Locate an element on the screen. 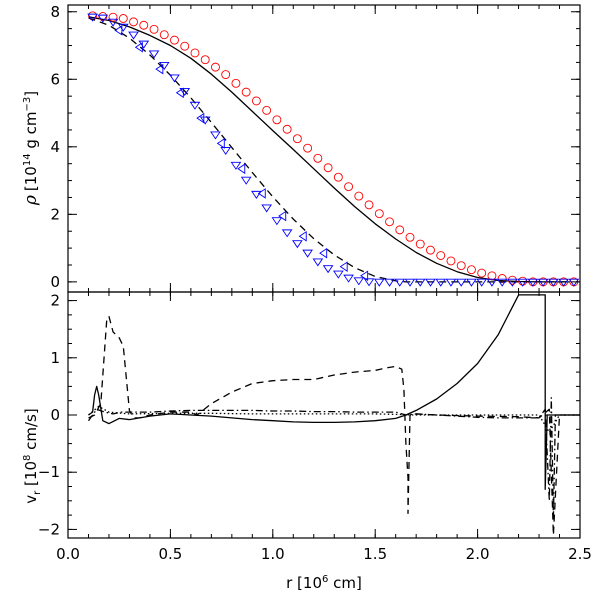 The height and width of the screenshot is (598, 594). top-ytick-label: 2 is located at coordinates (55, 214).